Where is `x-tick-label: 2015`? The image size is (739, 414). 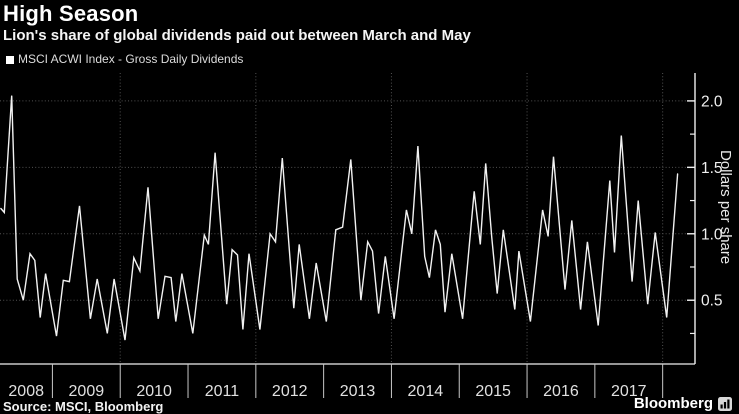
x-tick-label: 2015 is located at coordinates (493, 391).